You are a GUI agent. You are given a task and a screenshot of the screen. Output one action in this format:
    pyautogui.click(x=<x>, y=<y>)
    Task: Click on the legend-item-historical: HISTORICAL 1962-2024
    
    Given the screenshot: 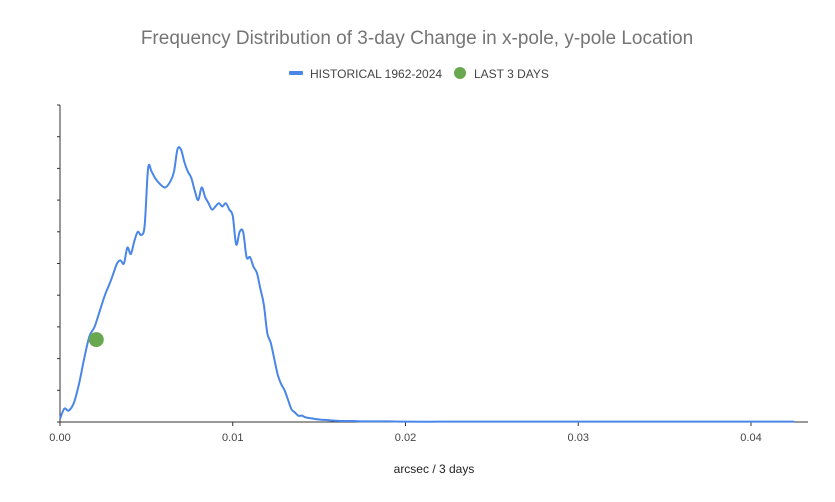 What is the action you would take?
    pyautogui.click(x=365, y=74)
    